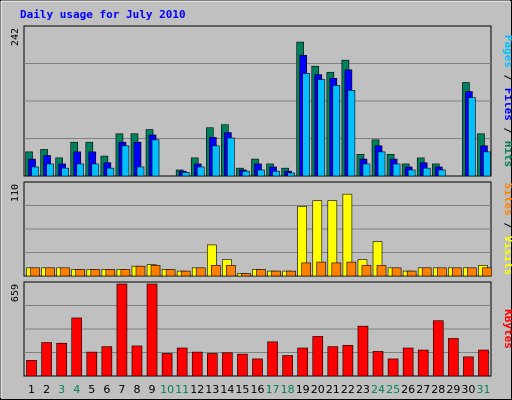 Image resolution: width=512 pixels, height=400 pixels. What do you see at coordinates (103, 14) in the screenshot?
I see `chart-title: Daily usage for July 2010` at bounding box center [103, 14].